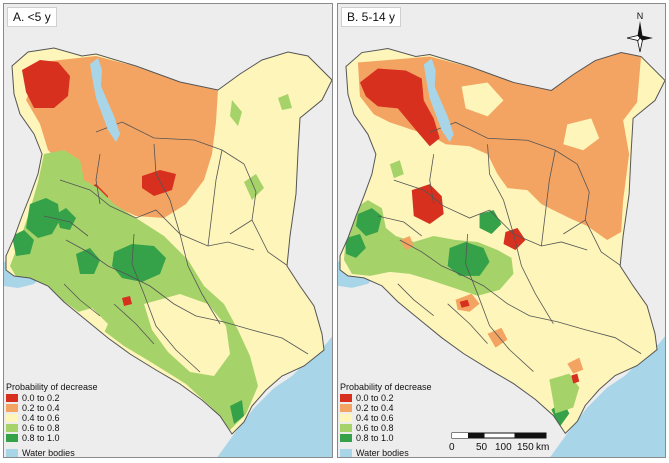  What do you see at coordinates (452, 447) in the screenshot?
I see `scale-label: 0` at bounding box center [452, 447].